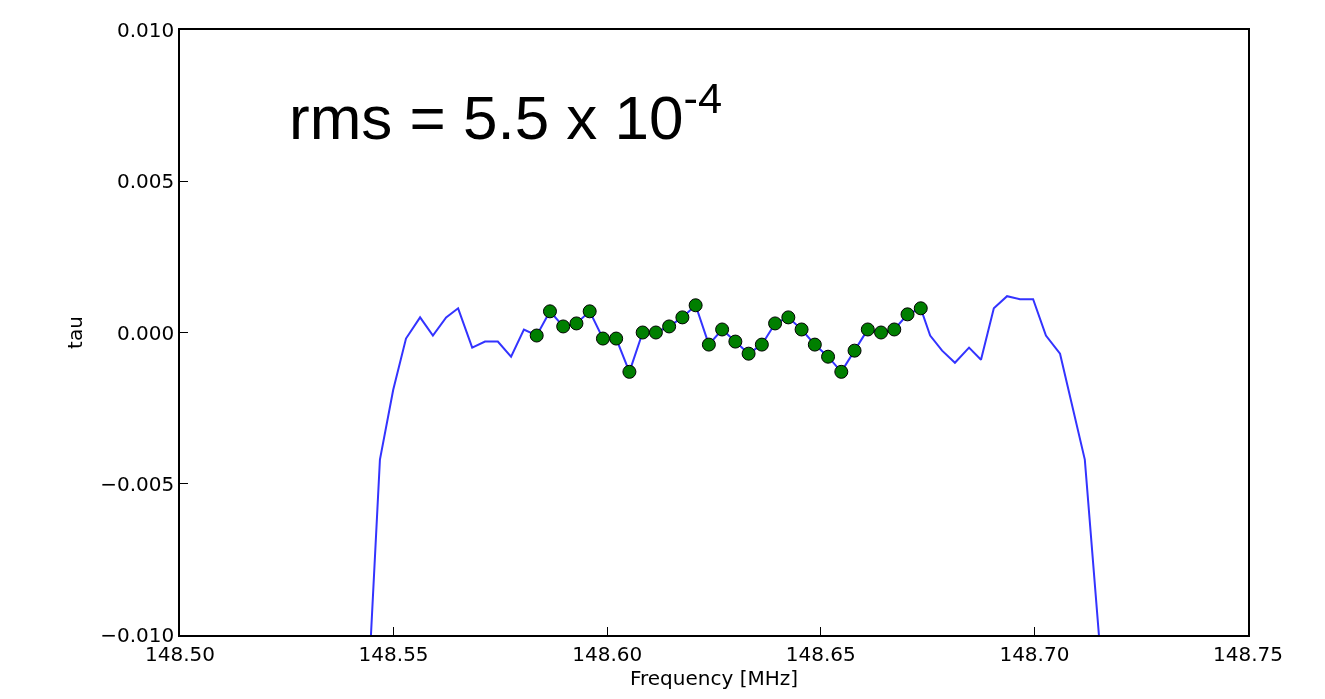 This screenshot has height=699, width=1325. Describe the element at coordinates (820, 653) in the screenshot. I see `x-tick-label: 148.65` at that location.